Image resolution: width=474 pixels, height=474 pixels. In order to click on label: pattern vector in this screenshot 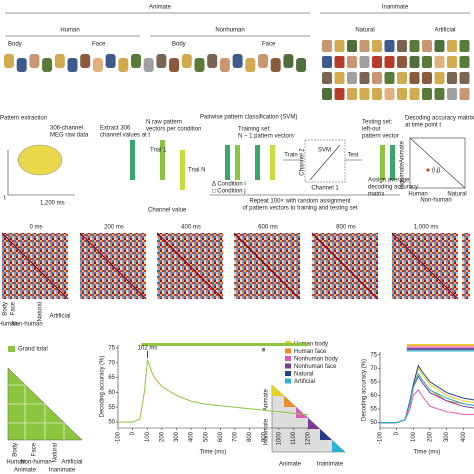, I will do `click(380, 137)`.